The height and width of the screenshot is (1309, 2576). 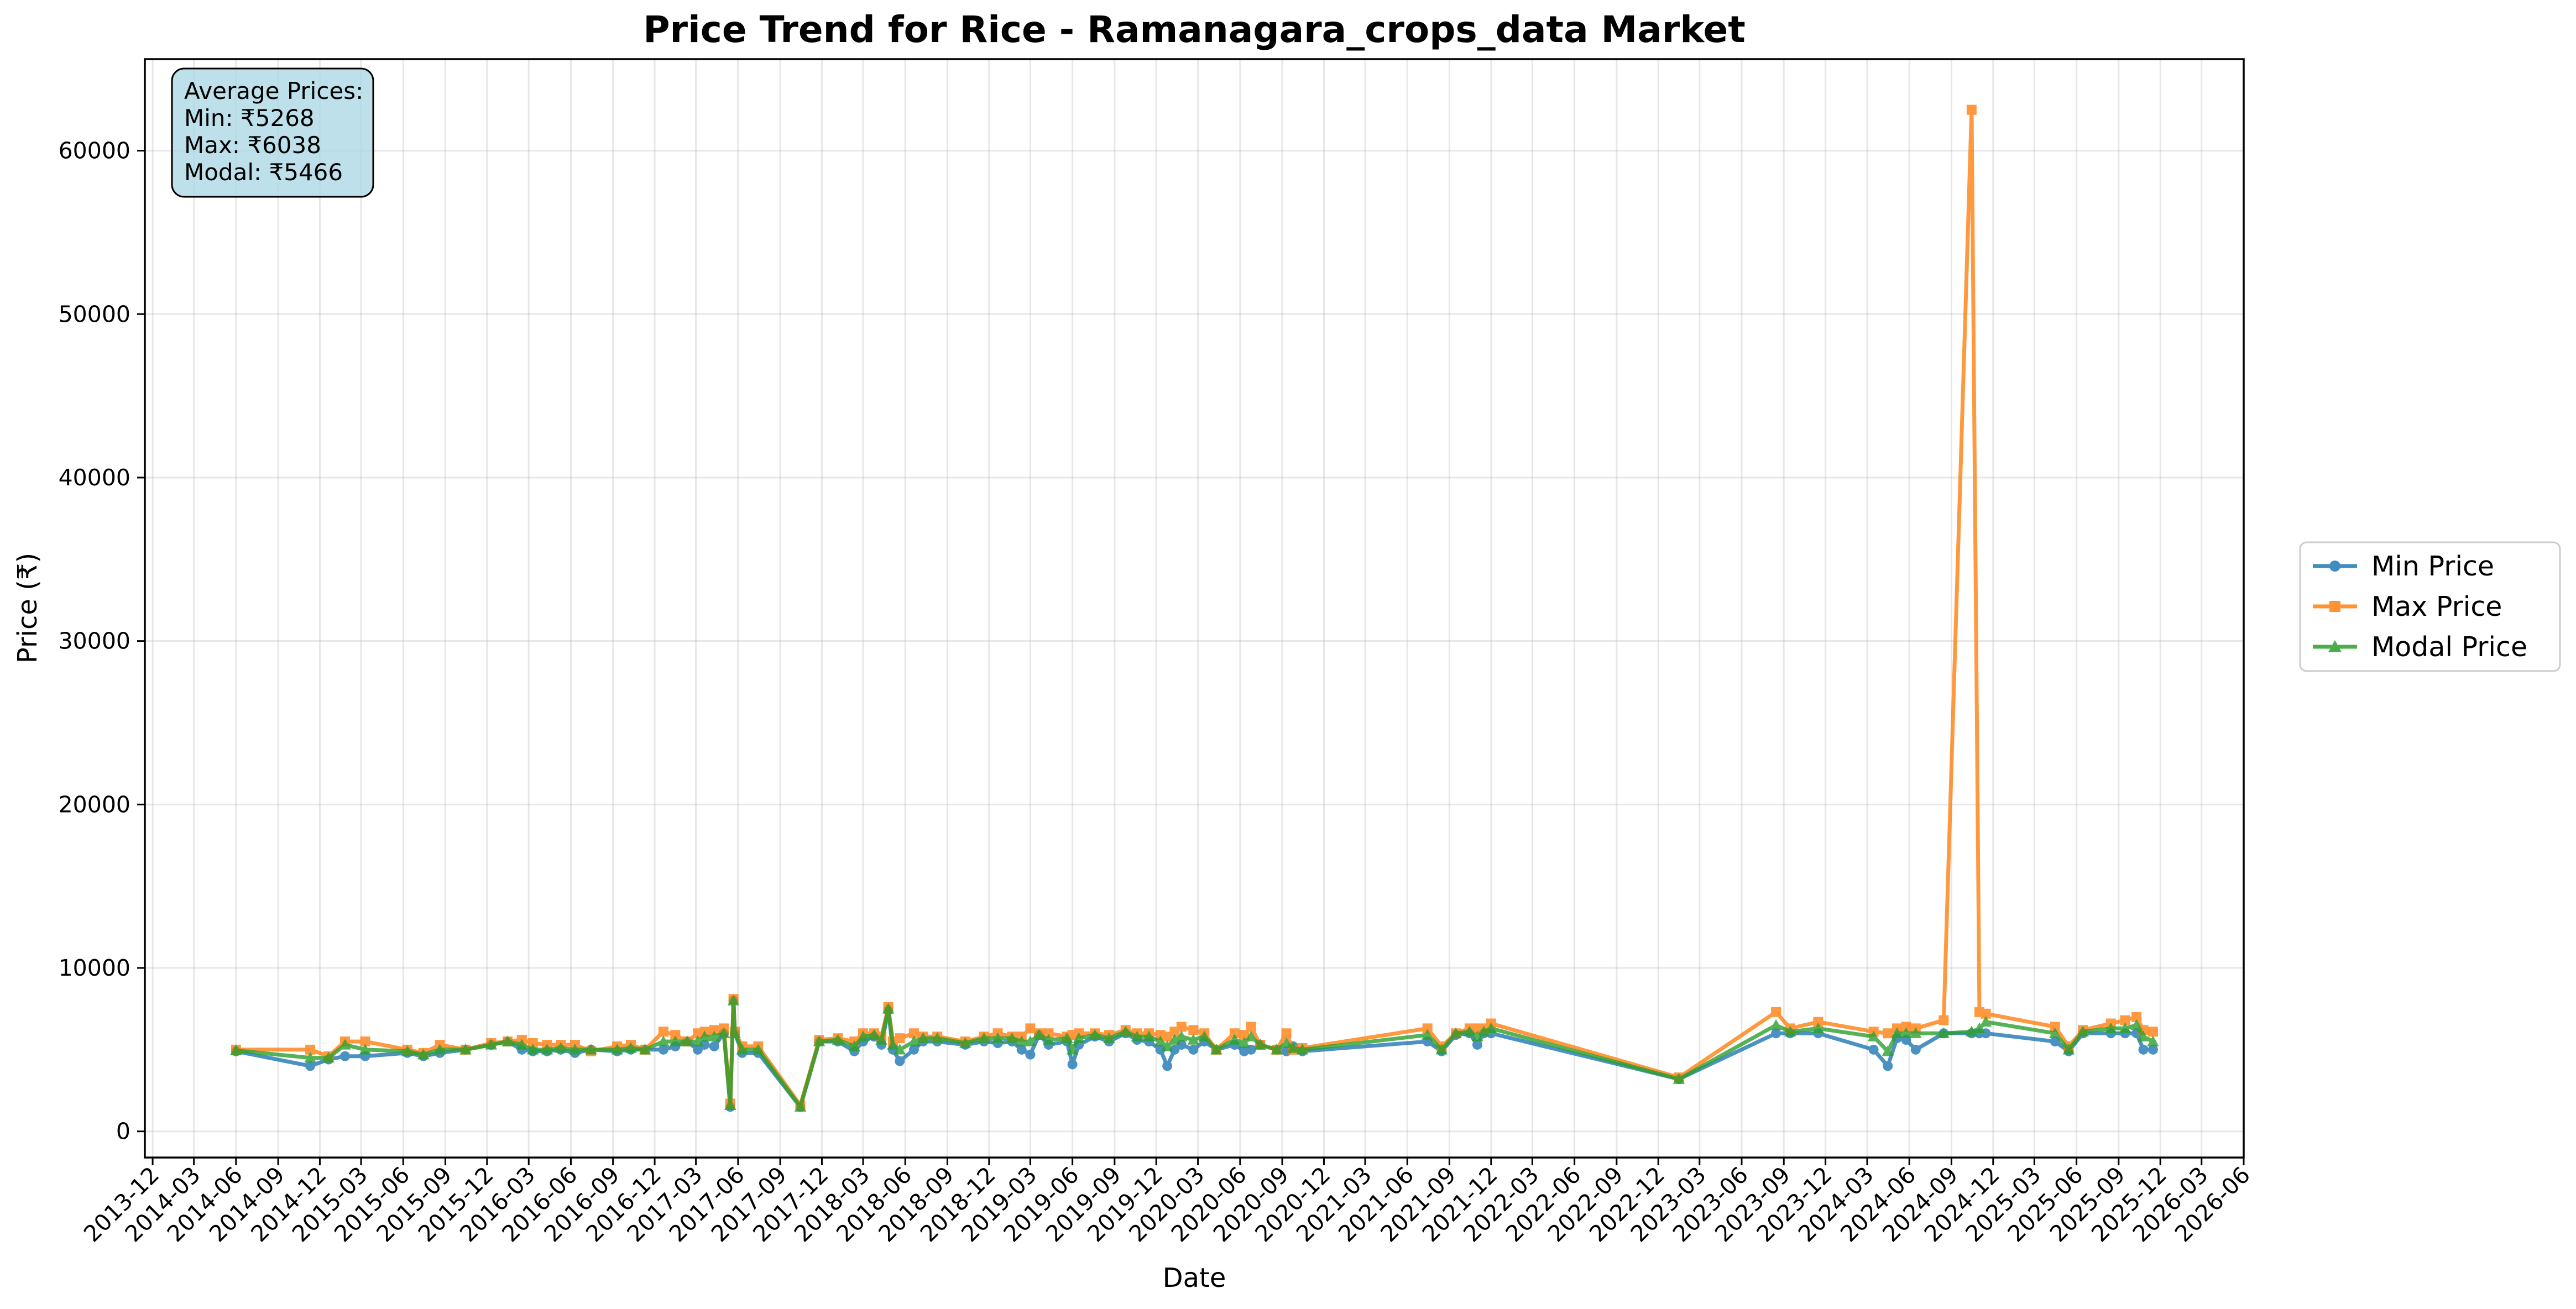 What do you see at coordinates (123, 1131) in the screenshot?
I see `y-tick-label: 0` at bounding box center [123, 1131].